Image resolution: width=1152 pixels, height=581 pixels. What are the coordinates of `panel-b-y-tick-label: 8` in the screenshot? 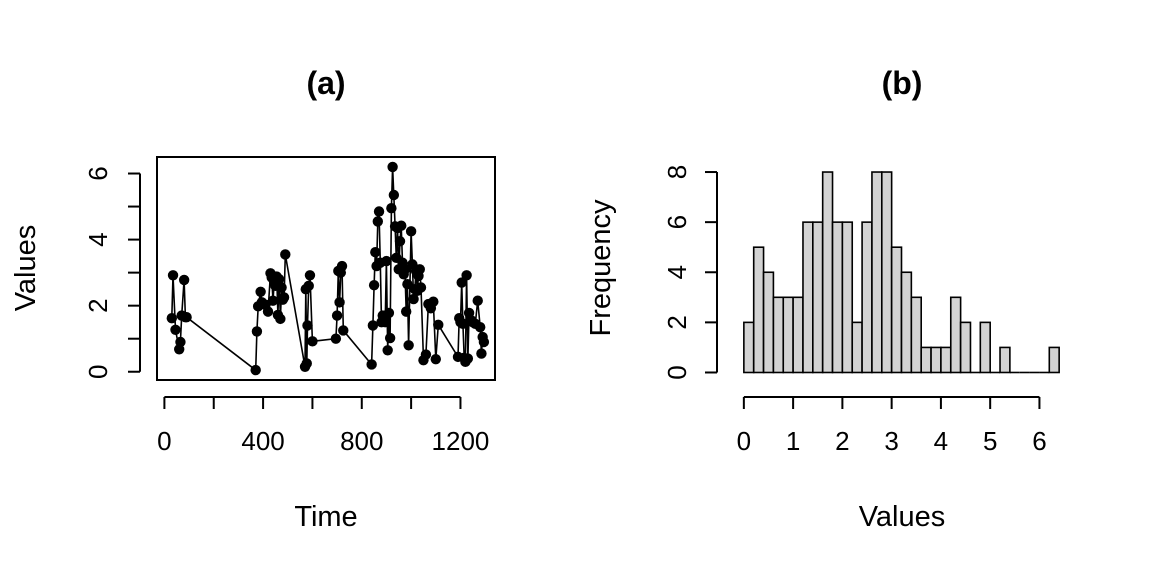 It's located at (677, 172).